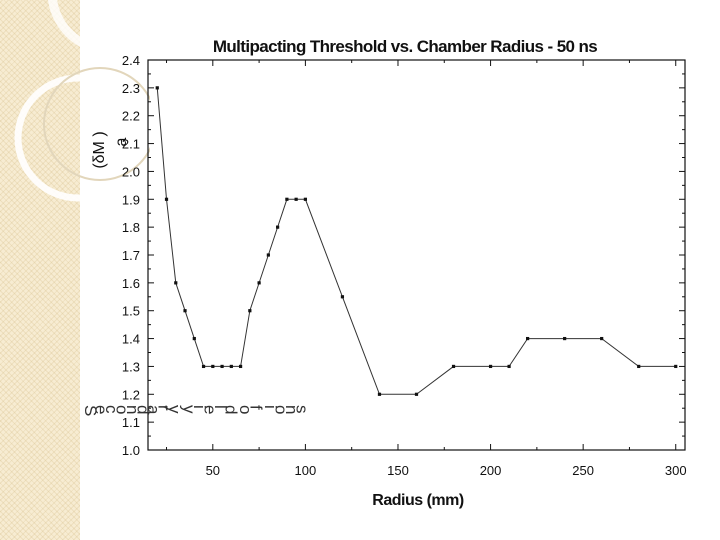 The height and width of the screenshot is (540, 720). I want to click on y-tick-label: 2.3, so click(131, 88).